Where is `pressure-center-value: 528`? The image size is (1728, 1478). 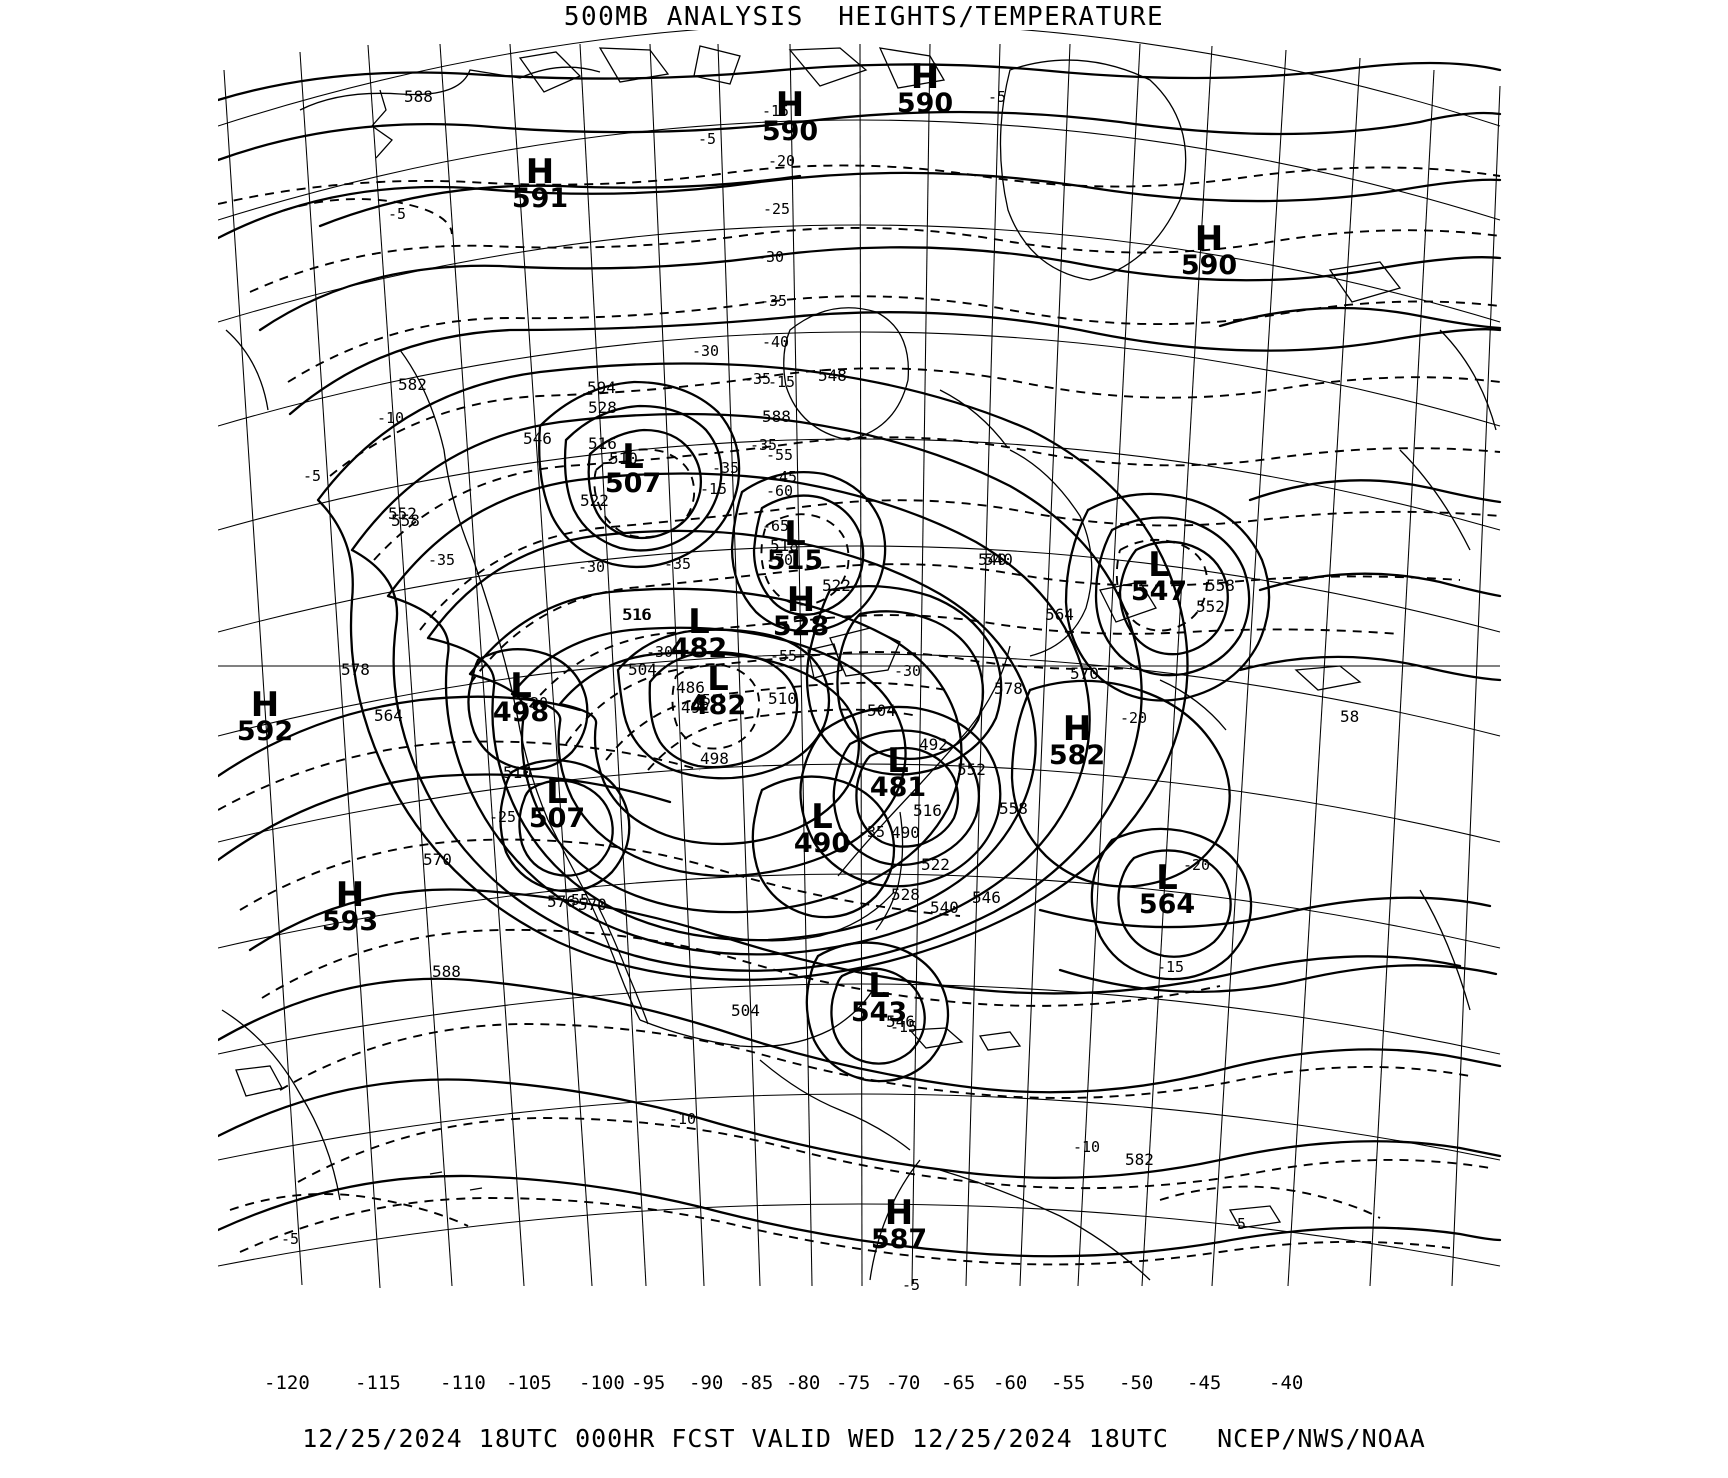 pressure-center-value: 528 is located at coordinates (801, 626).